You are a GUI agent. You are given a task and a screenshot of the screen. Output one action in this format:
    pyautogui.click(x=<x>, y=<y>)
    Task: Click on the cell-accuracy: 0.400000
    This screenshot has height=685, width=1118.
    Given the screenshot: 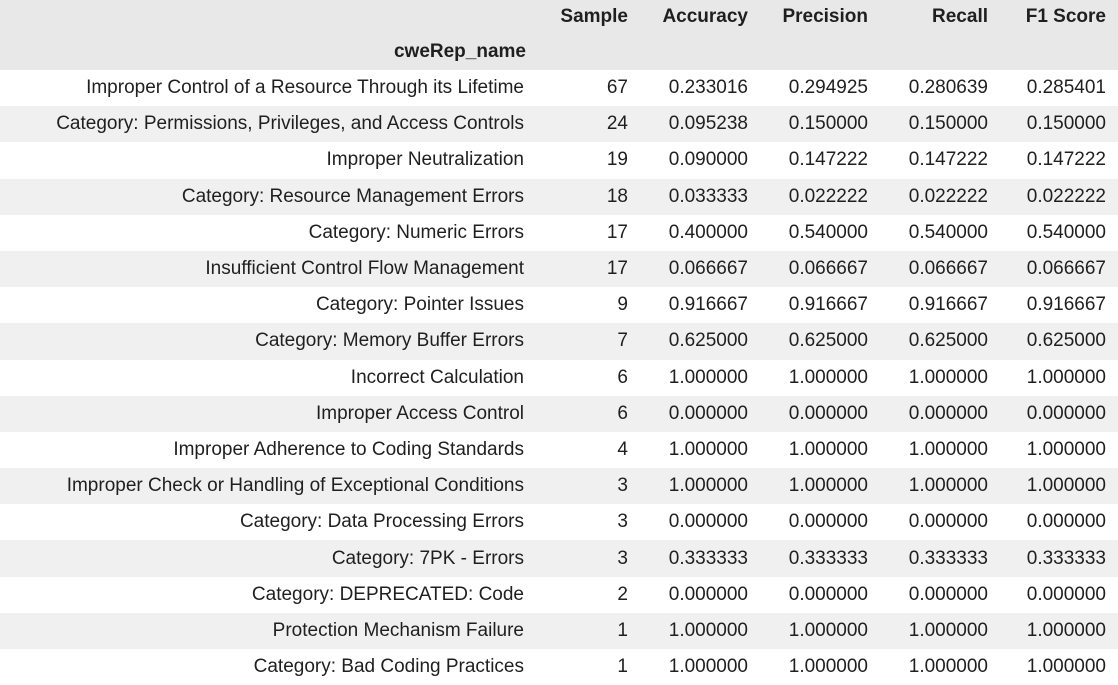 What is the action you would take?
    pyautogui.click(x=708, y=232)
    